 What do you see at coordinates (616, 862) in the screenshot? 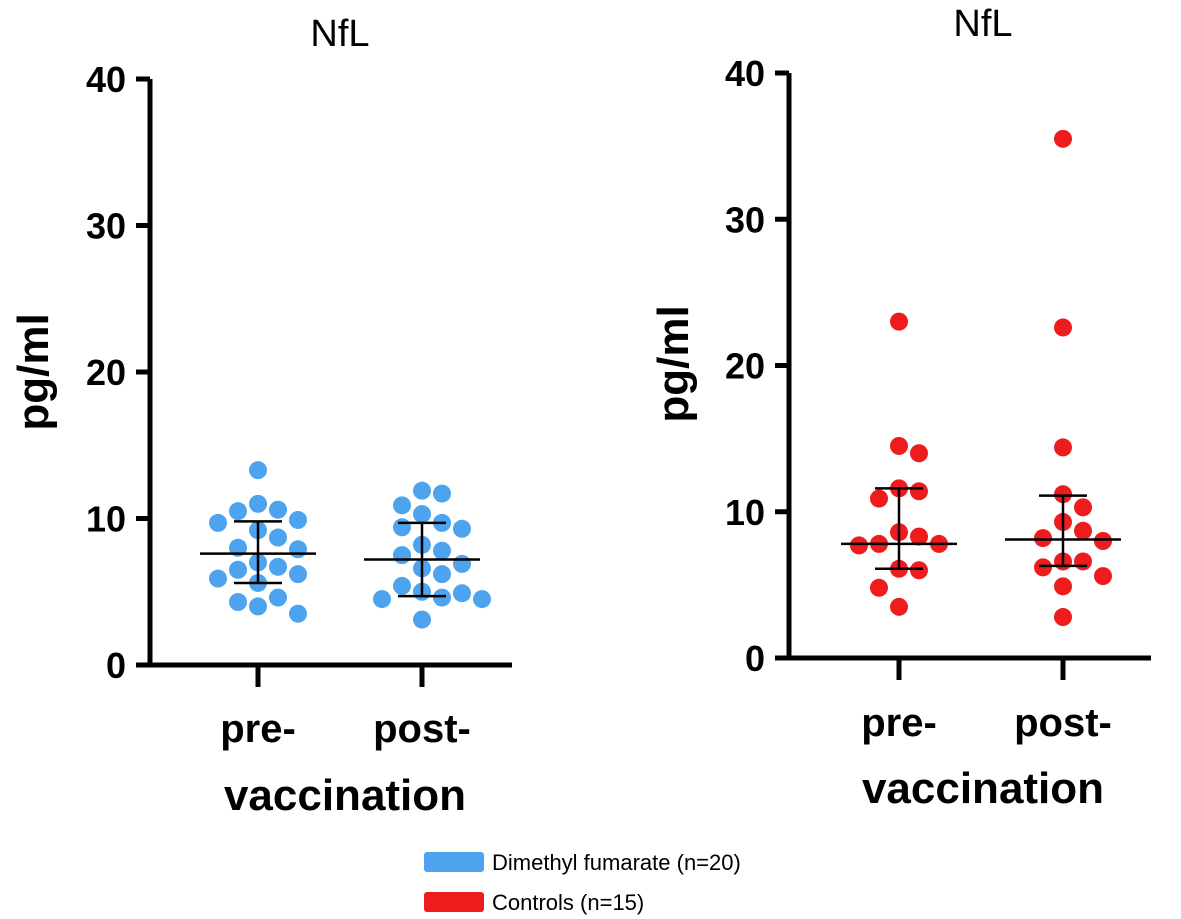
I see `legend-label-dimethyl-fumarate: Dimethyl fumarate (n=20)` at bounding box center [616, 862].